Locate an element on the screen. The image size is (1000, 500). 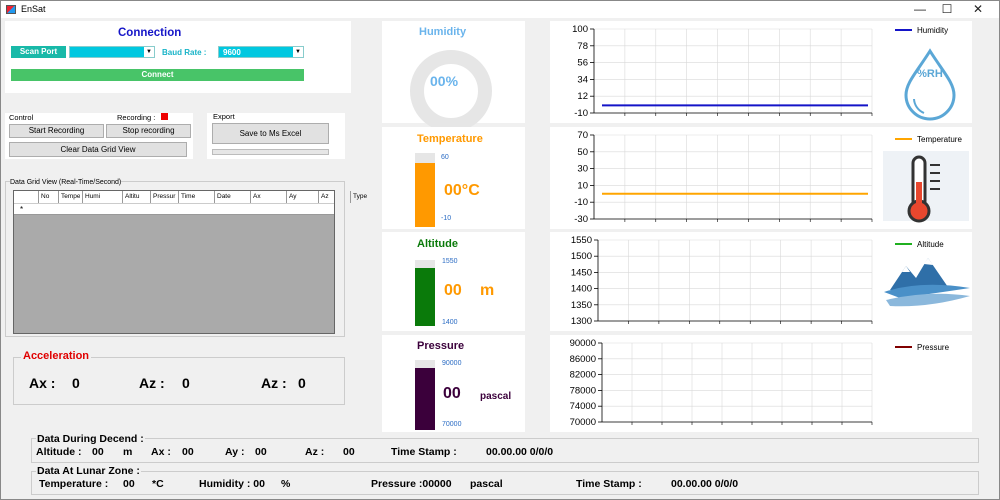
pressure-unit: pascal is located at coordinates (496, 396).